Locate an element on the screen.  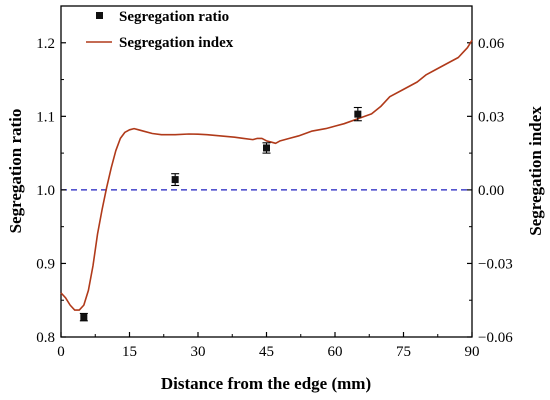
x-tick-label: 60 is located at coordinates (335, 352).